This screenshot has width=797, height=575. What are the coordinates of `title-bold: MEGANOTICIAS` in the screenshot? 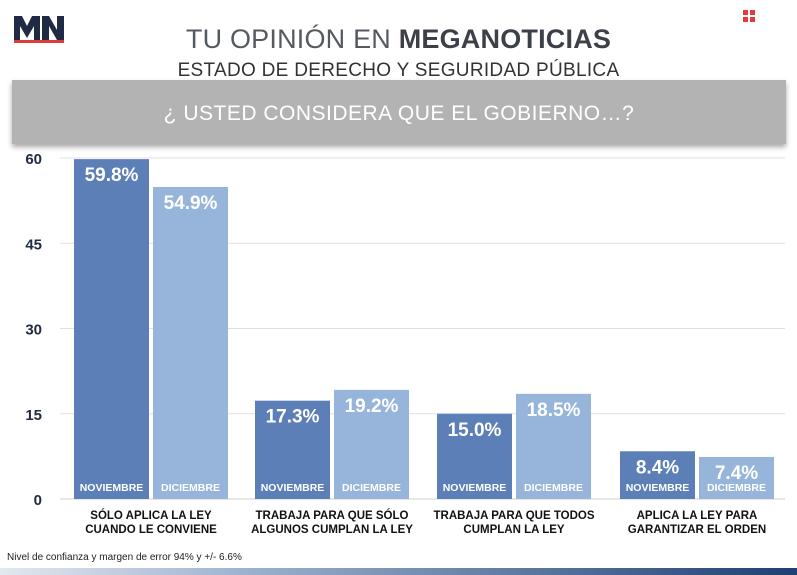 It's located at (505, 39).